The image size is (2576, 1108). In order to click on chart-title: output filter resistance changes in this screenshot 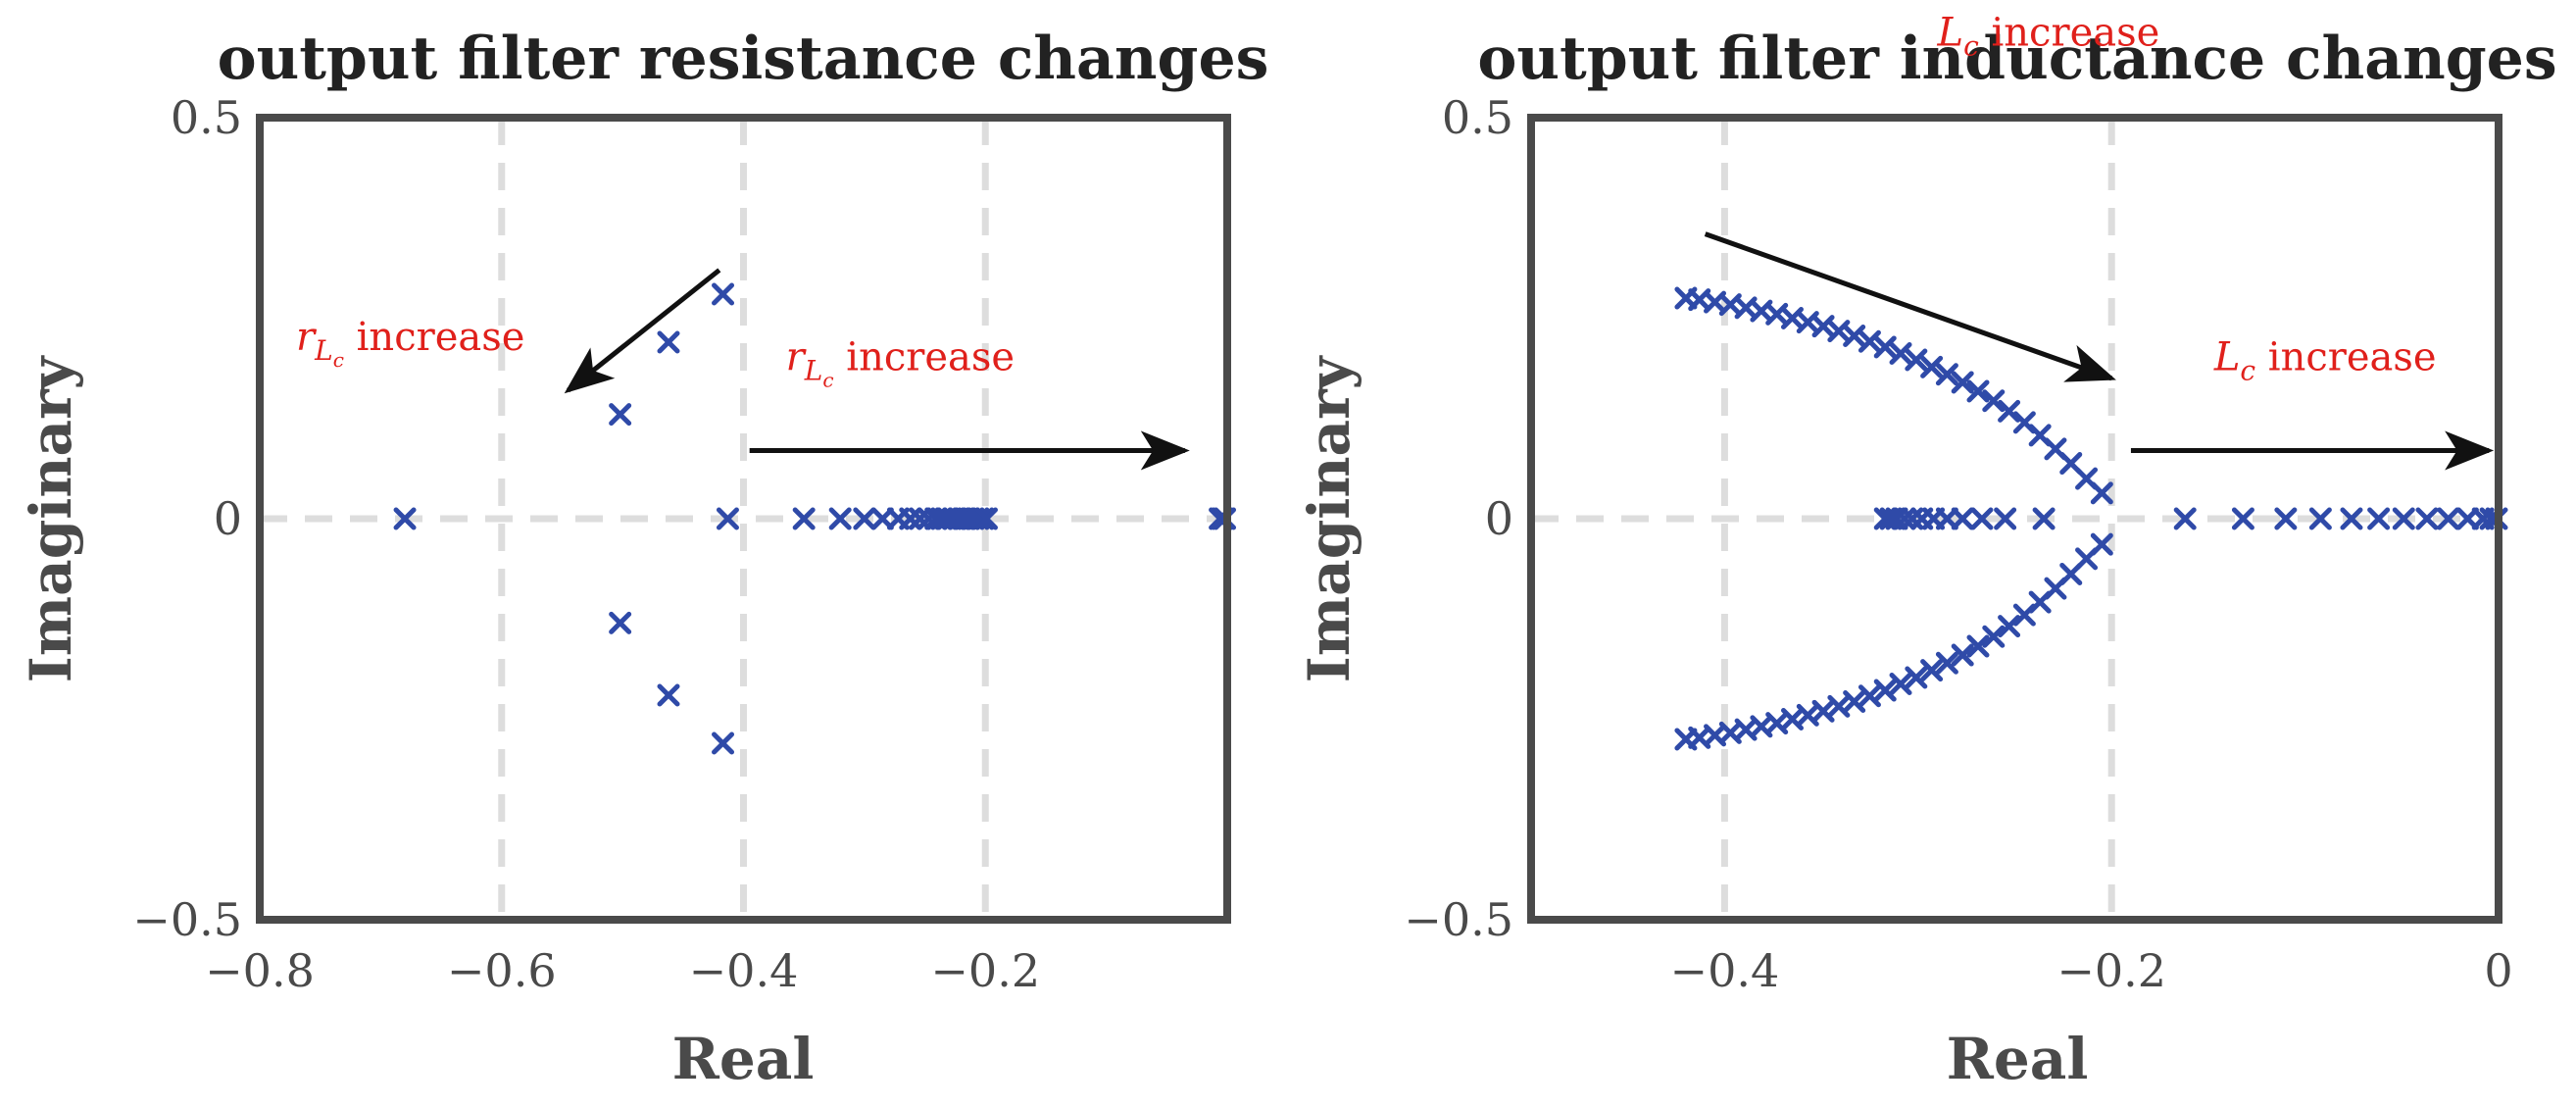, I will do `click(743, 59)`.